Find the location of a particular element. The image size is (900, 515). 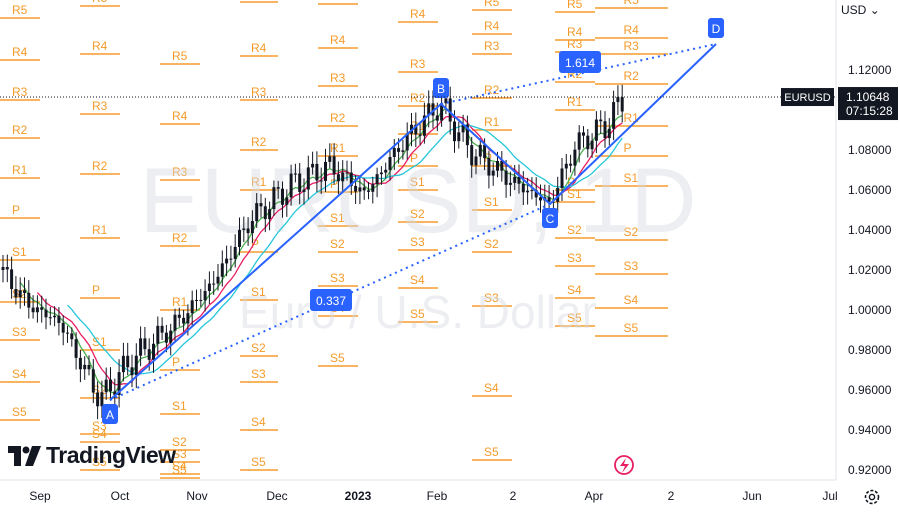

lightning-icon is located at coordinates (624, 465).